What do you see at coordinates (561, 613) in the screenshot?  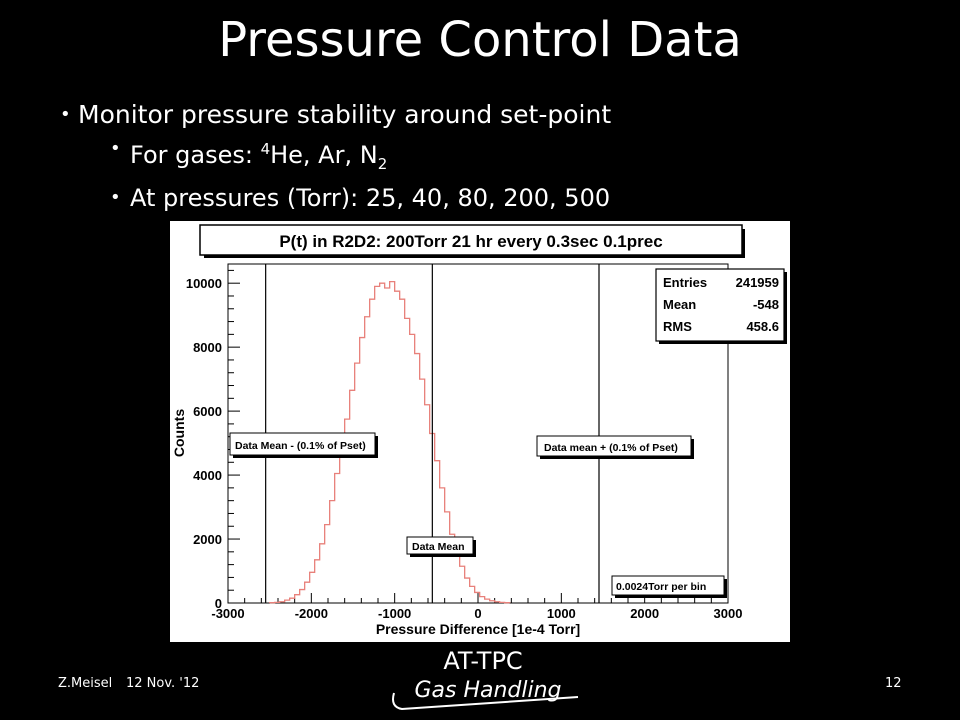 I see `x-tick-label: 1000` at bounding box center [561, 613].